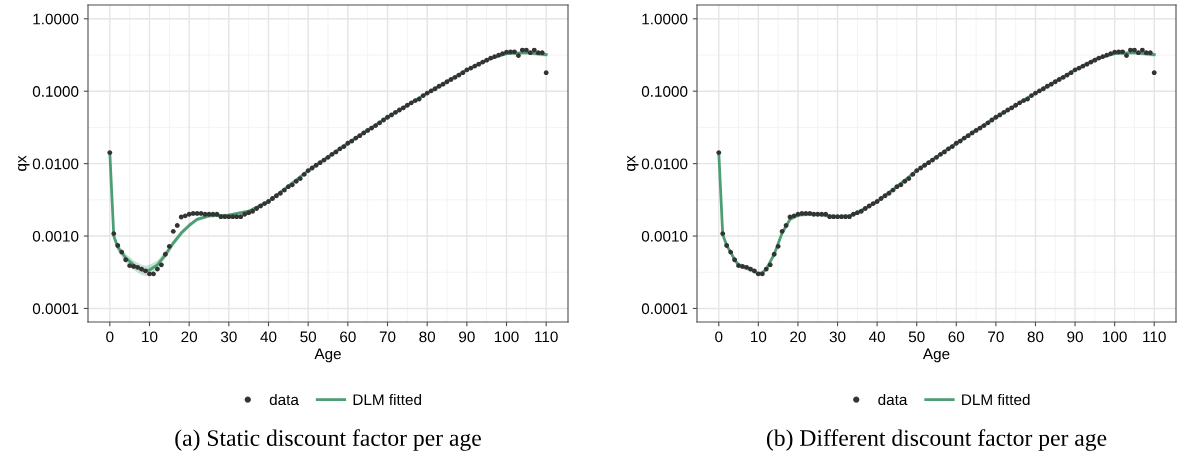 Image resolution: width=1179 pixels, height=461 pixels. What do you see at coordinates (328, 440) in the screenshot?
I see `text: (a) Static discount factor per age` at bounding box center [328, 440].